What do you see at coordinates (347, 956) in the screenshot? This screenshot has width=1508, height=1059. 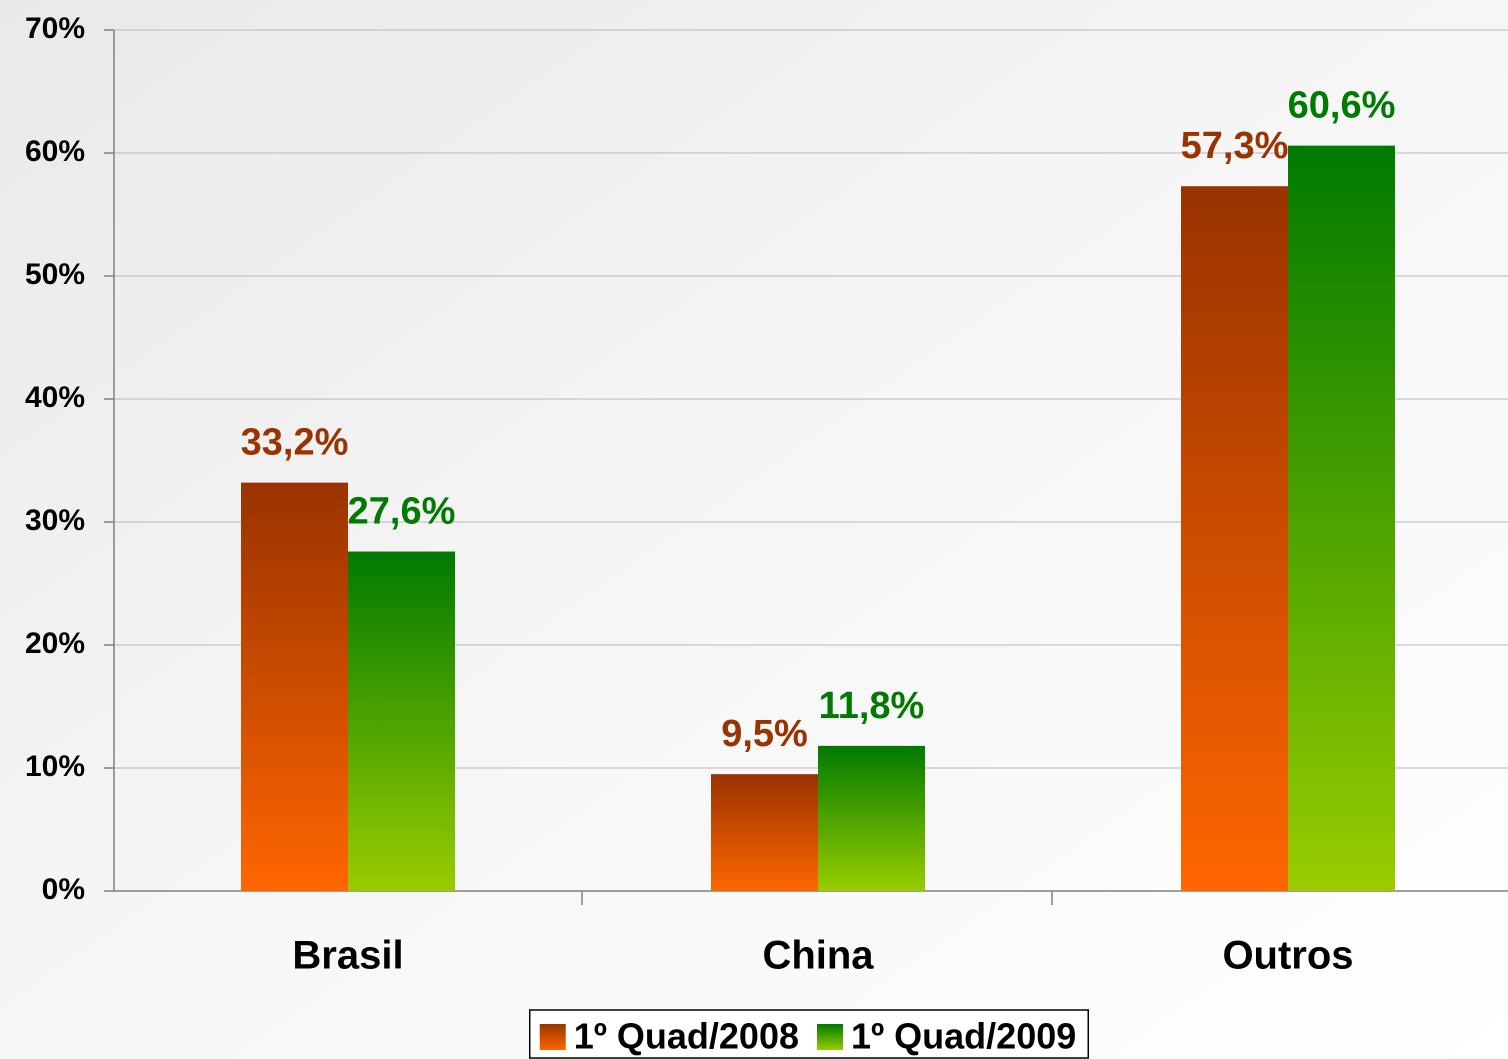 I see `x-tick-label: Brasil` at bounding box center [347, 956].